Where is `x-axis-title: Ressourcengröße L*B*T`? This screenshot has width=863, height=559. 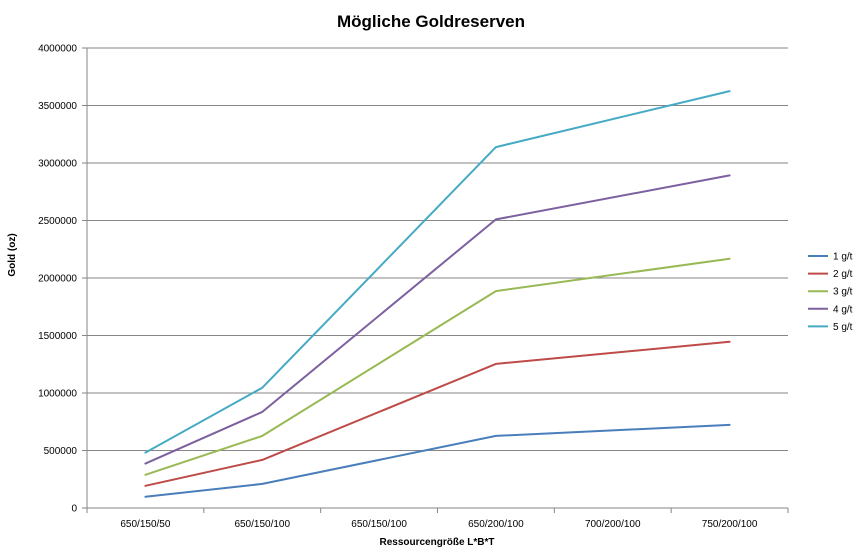 x-axis-title: Ressourcengröße L*B*T is located at coordinates (436, 542).